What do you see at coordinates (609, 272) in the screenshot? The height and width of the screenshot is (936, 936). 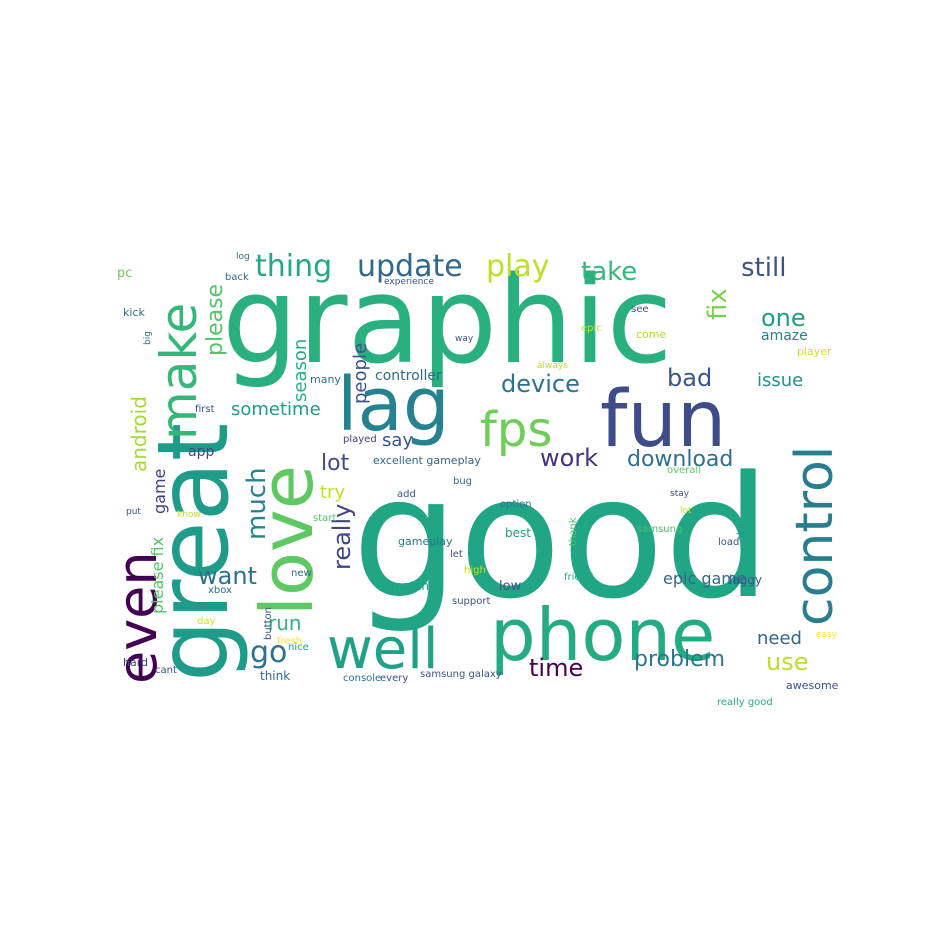 I see `word-take: take` at bounding box center [609, 272].